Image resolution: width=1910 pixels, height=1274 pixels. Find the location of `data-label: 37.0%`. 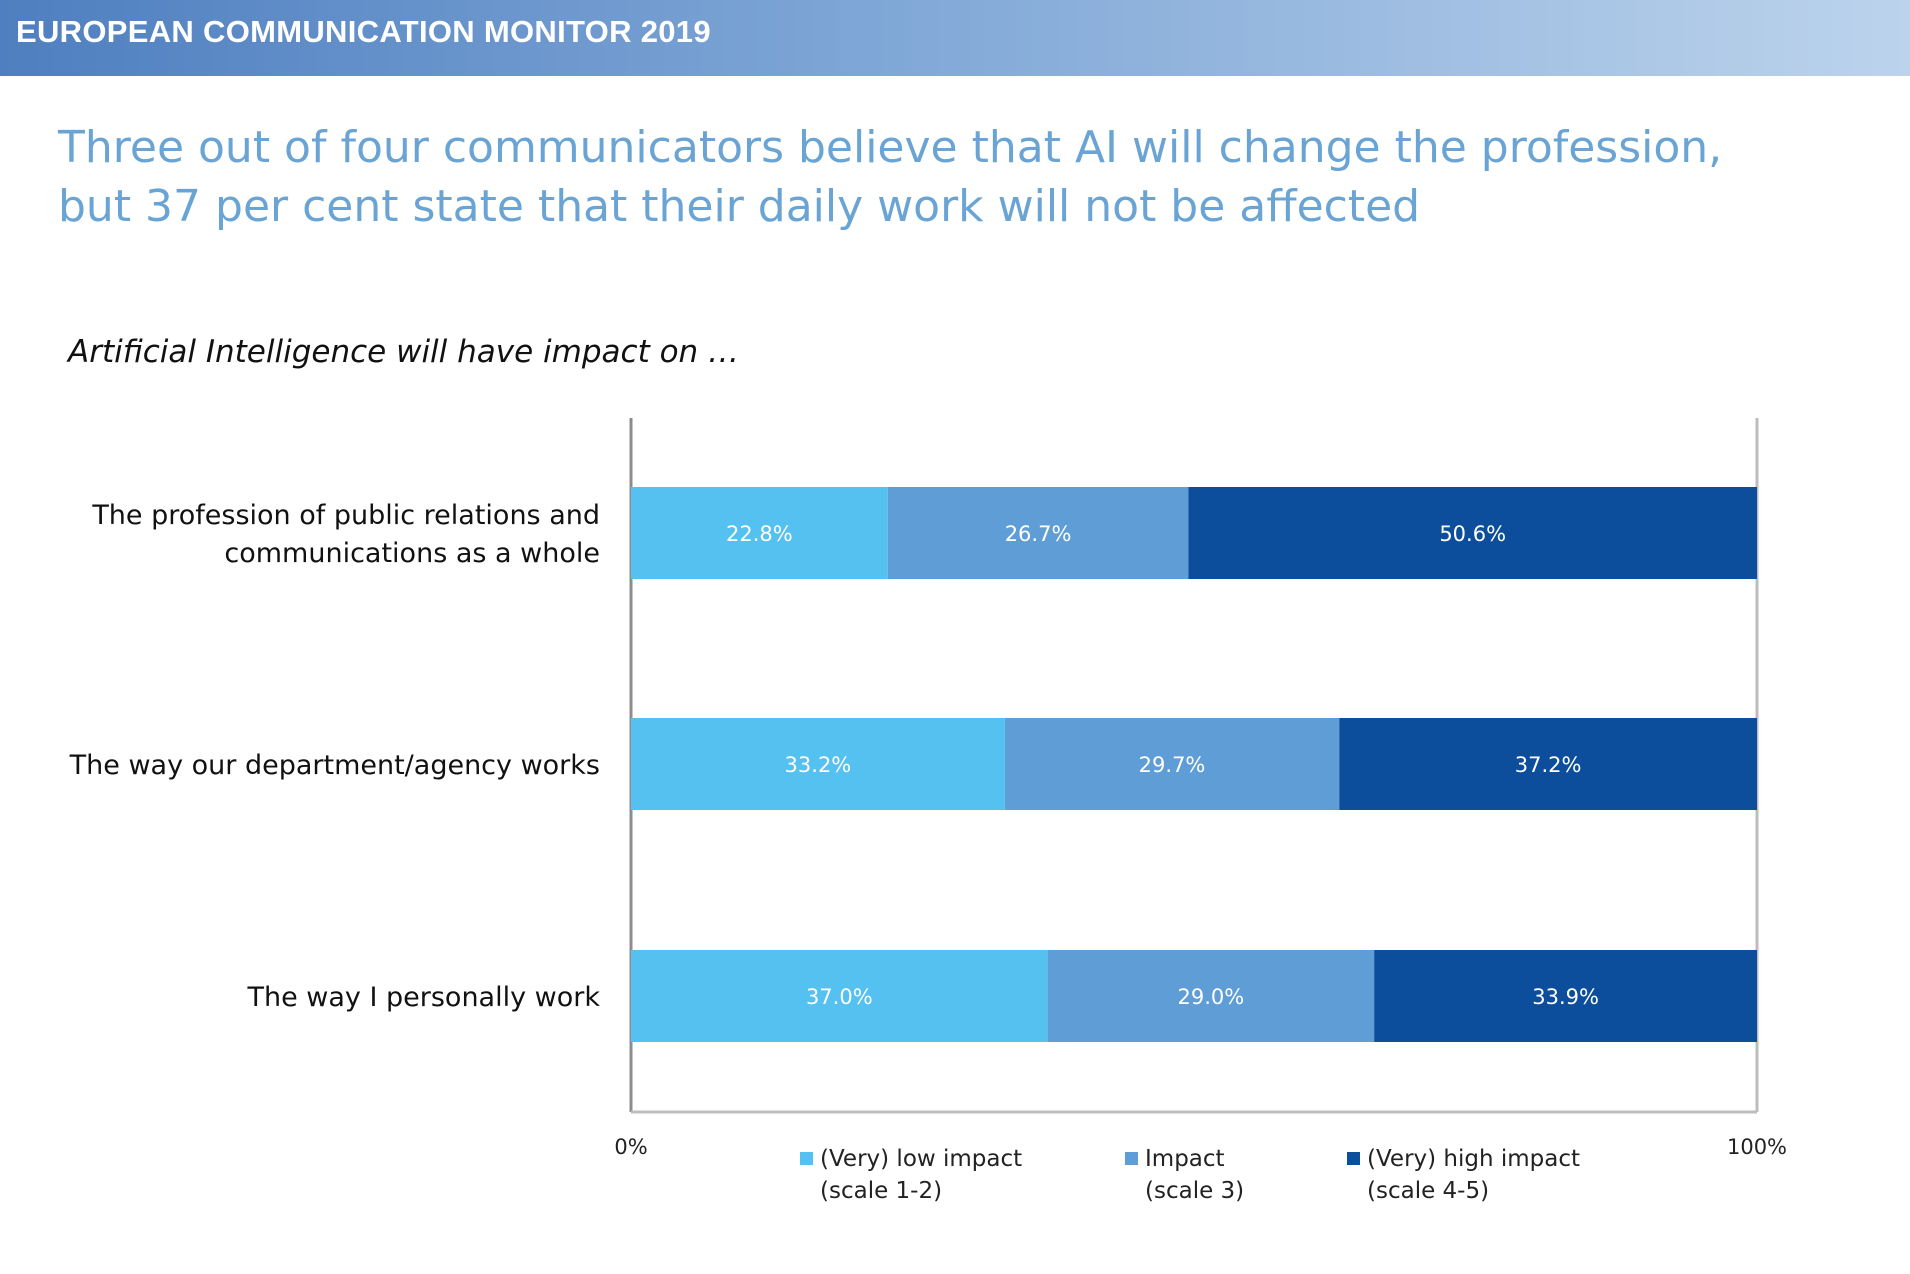

data-label: 37.0% is located at coordinates (839, 997).